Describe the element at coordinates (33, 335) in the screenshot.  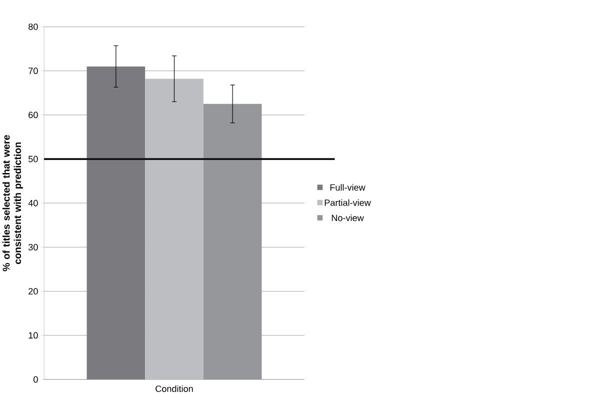
I see `y-tick-label: 10` at that location.